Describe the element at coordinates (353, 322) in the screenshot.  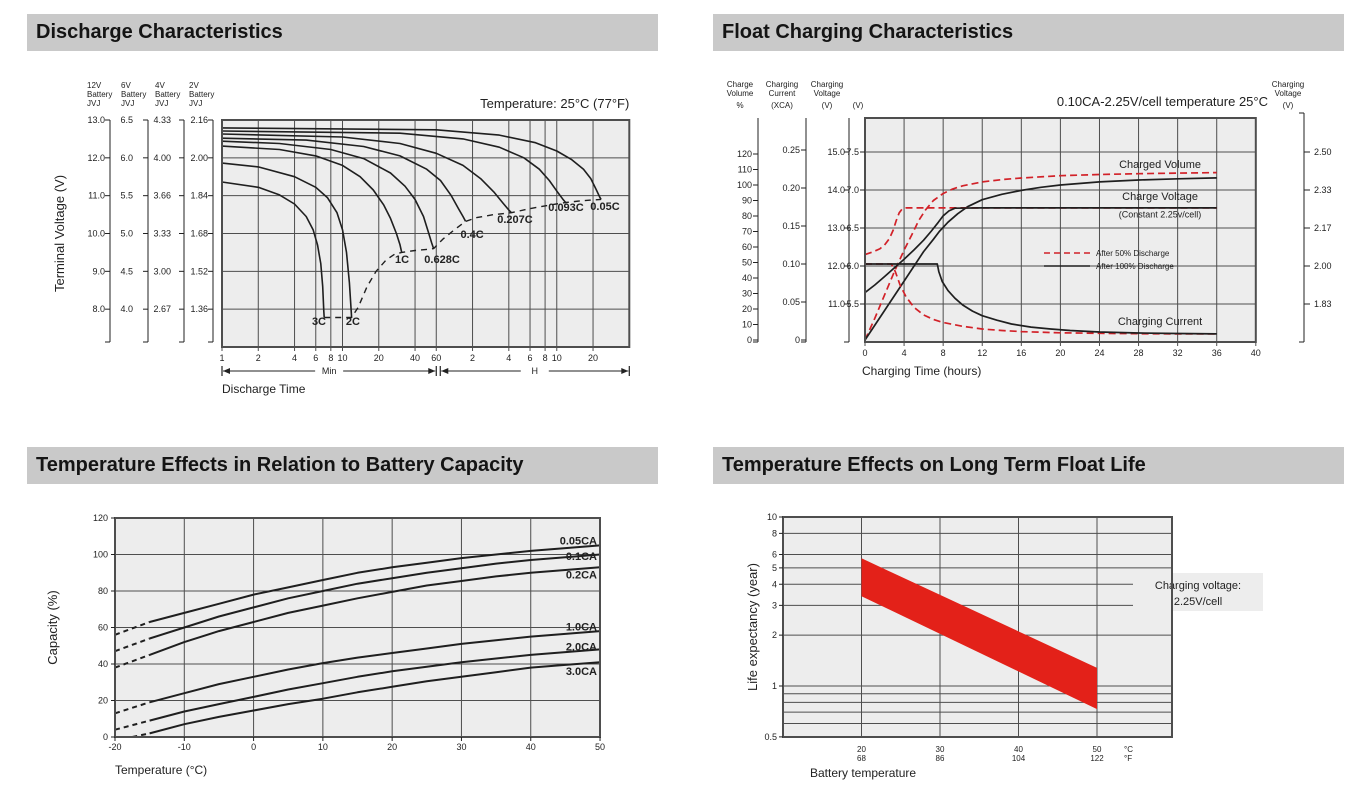
I see `curve-label-2C: 2C` at that location.